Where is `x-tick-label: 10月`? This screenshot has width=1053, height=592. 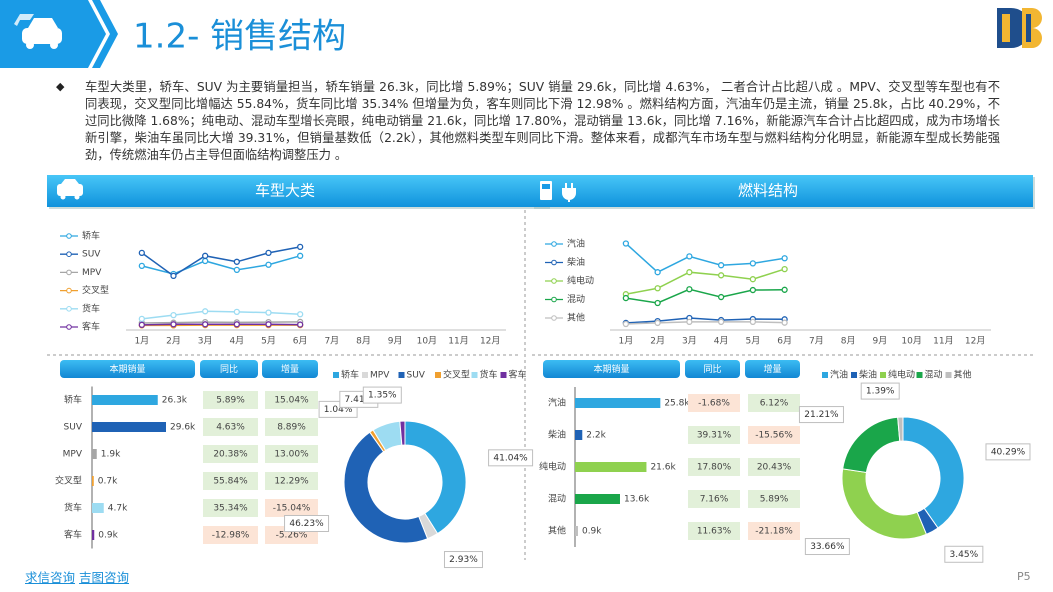 x-tick-label: 10月 is located at coordinates (427, 341).